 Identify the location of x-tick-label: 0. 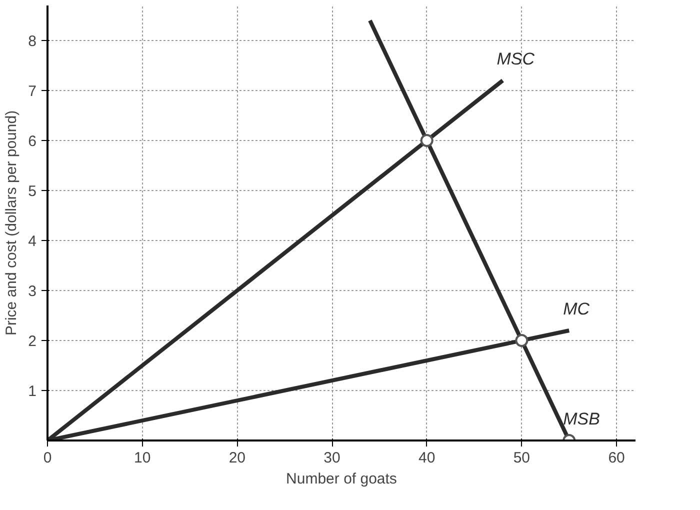
(47, 458).